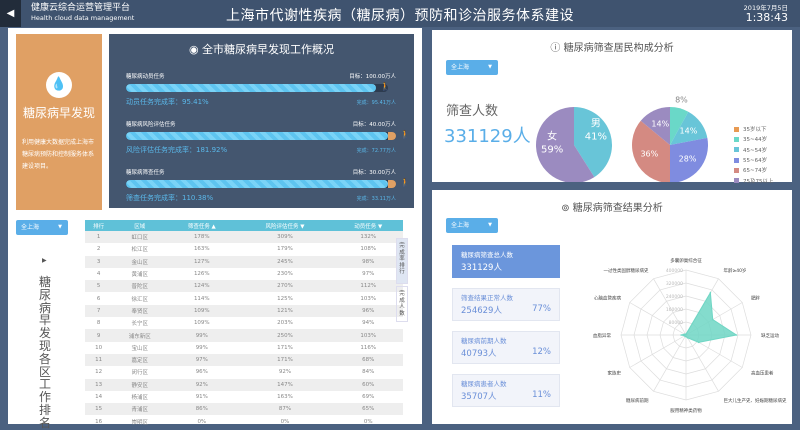  I want to click on task-name: 糖尿病动员任务, so click(145, 77).